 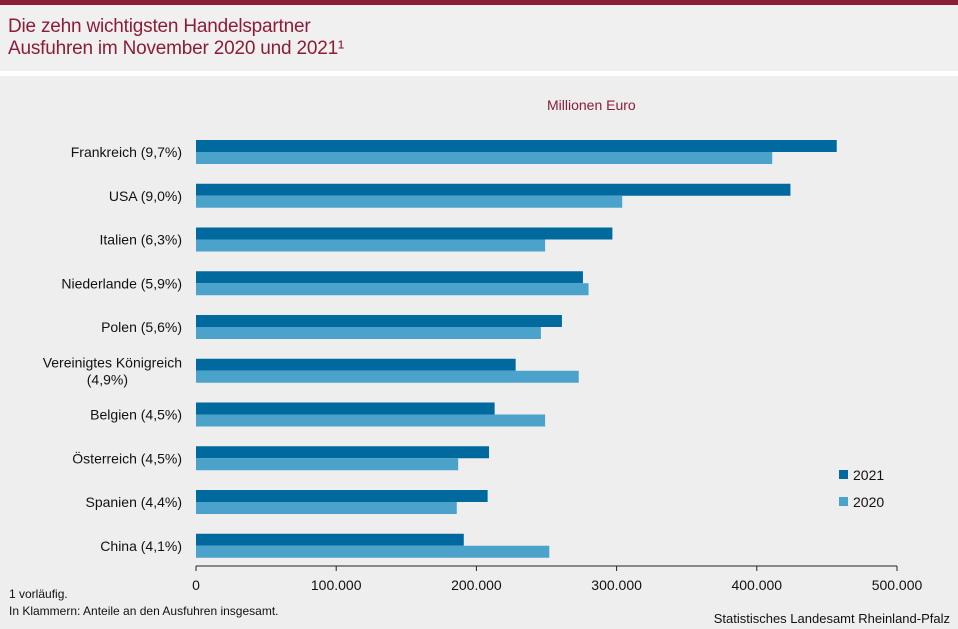 I want to click on category-label: USA (9,0%), so click(x=145, y=196).